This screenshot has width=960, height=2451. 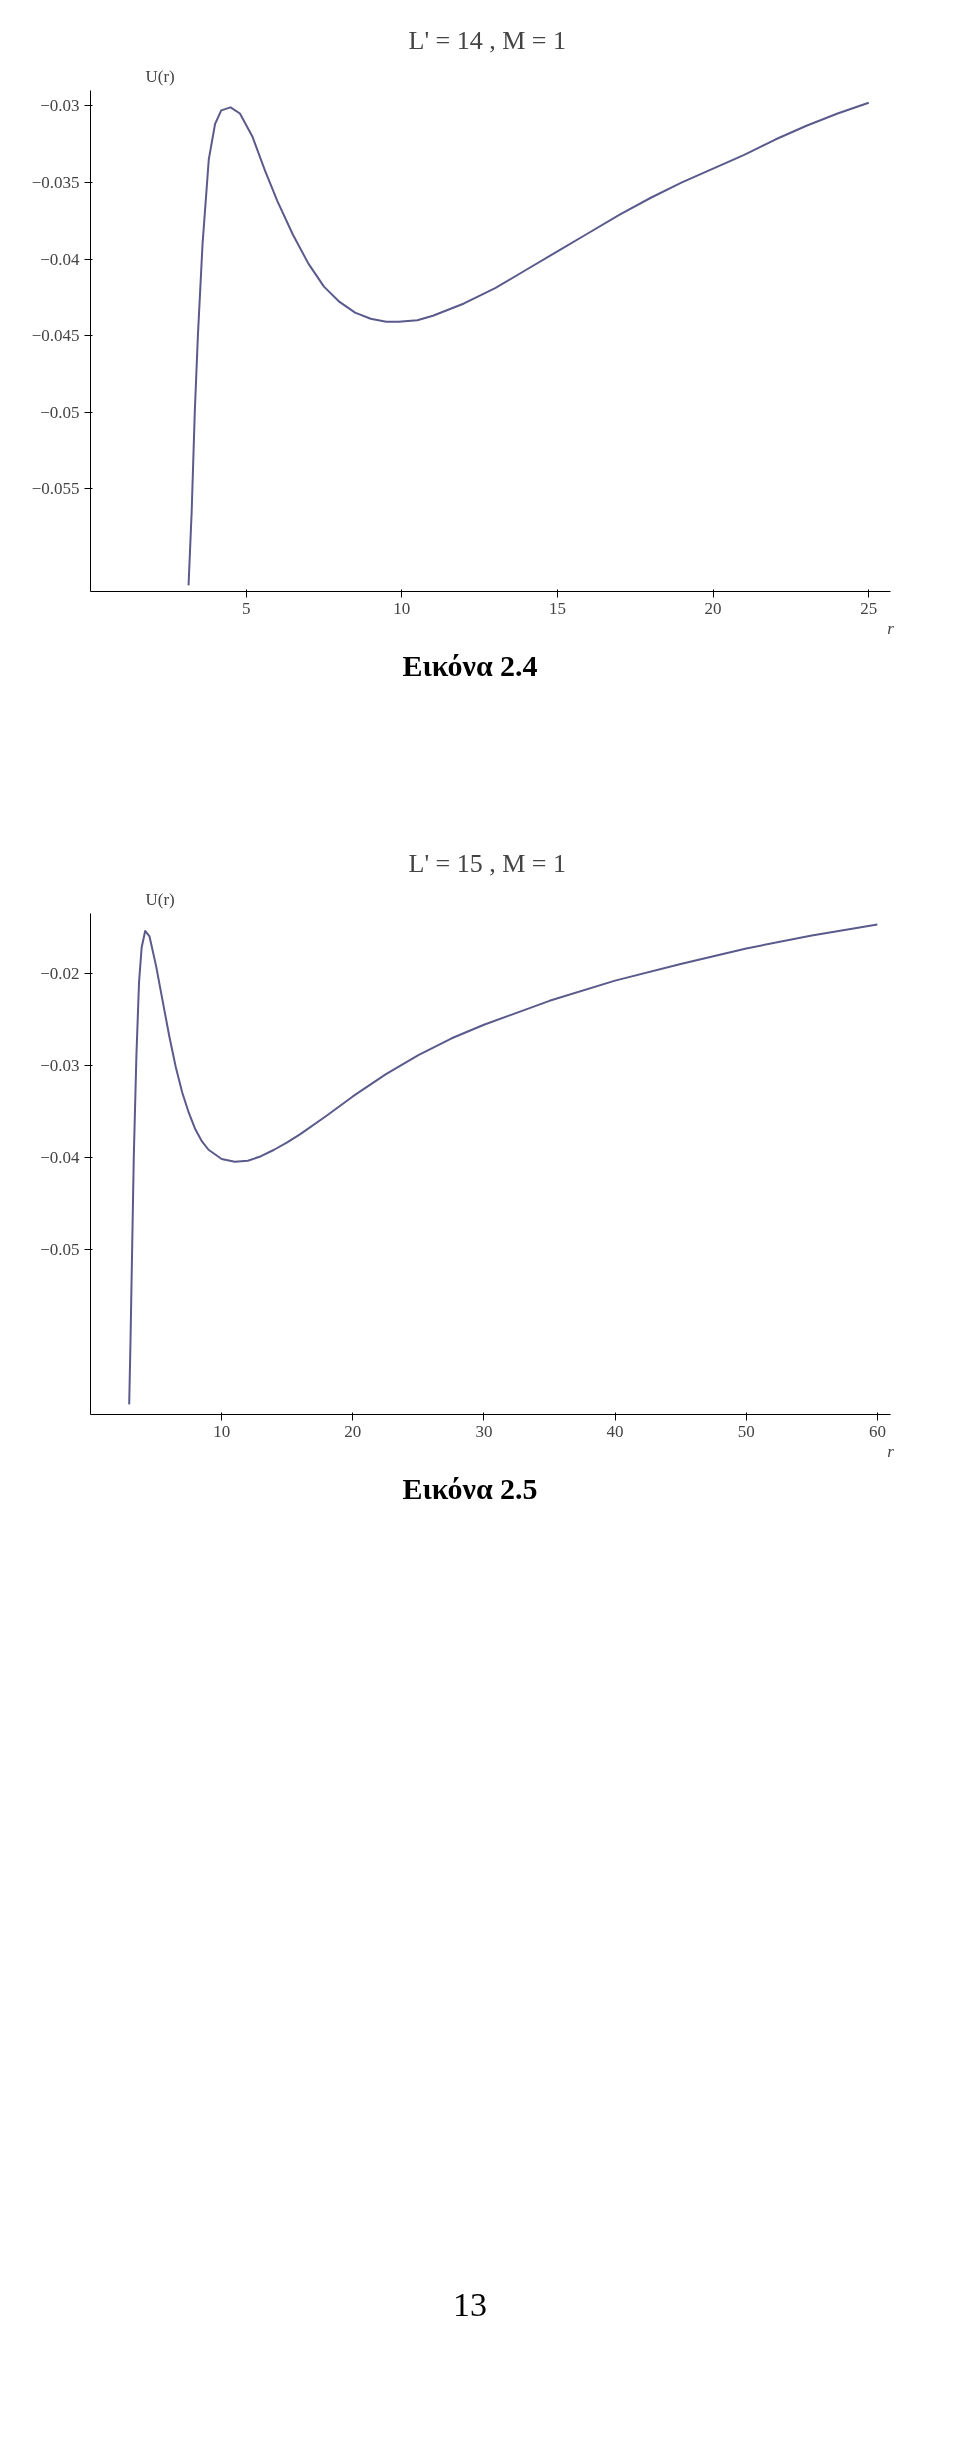 What do you see at coordinates (55, 489) in the screenshot?
I see `y-tick-label: −0.055` at bounding box center [55, 489].